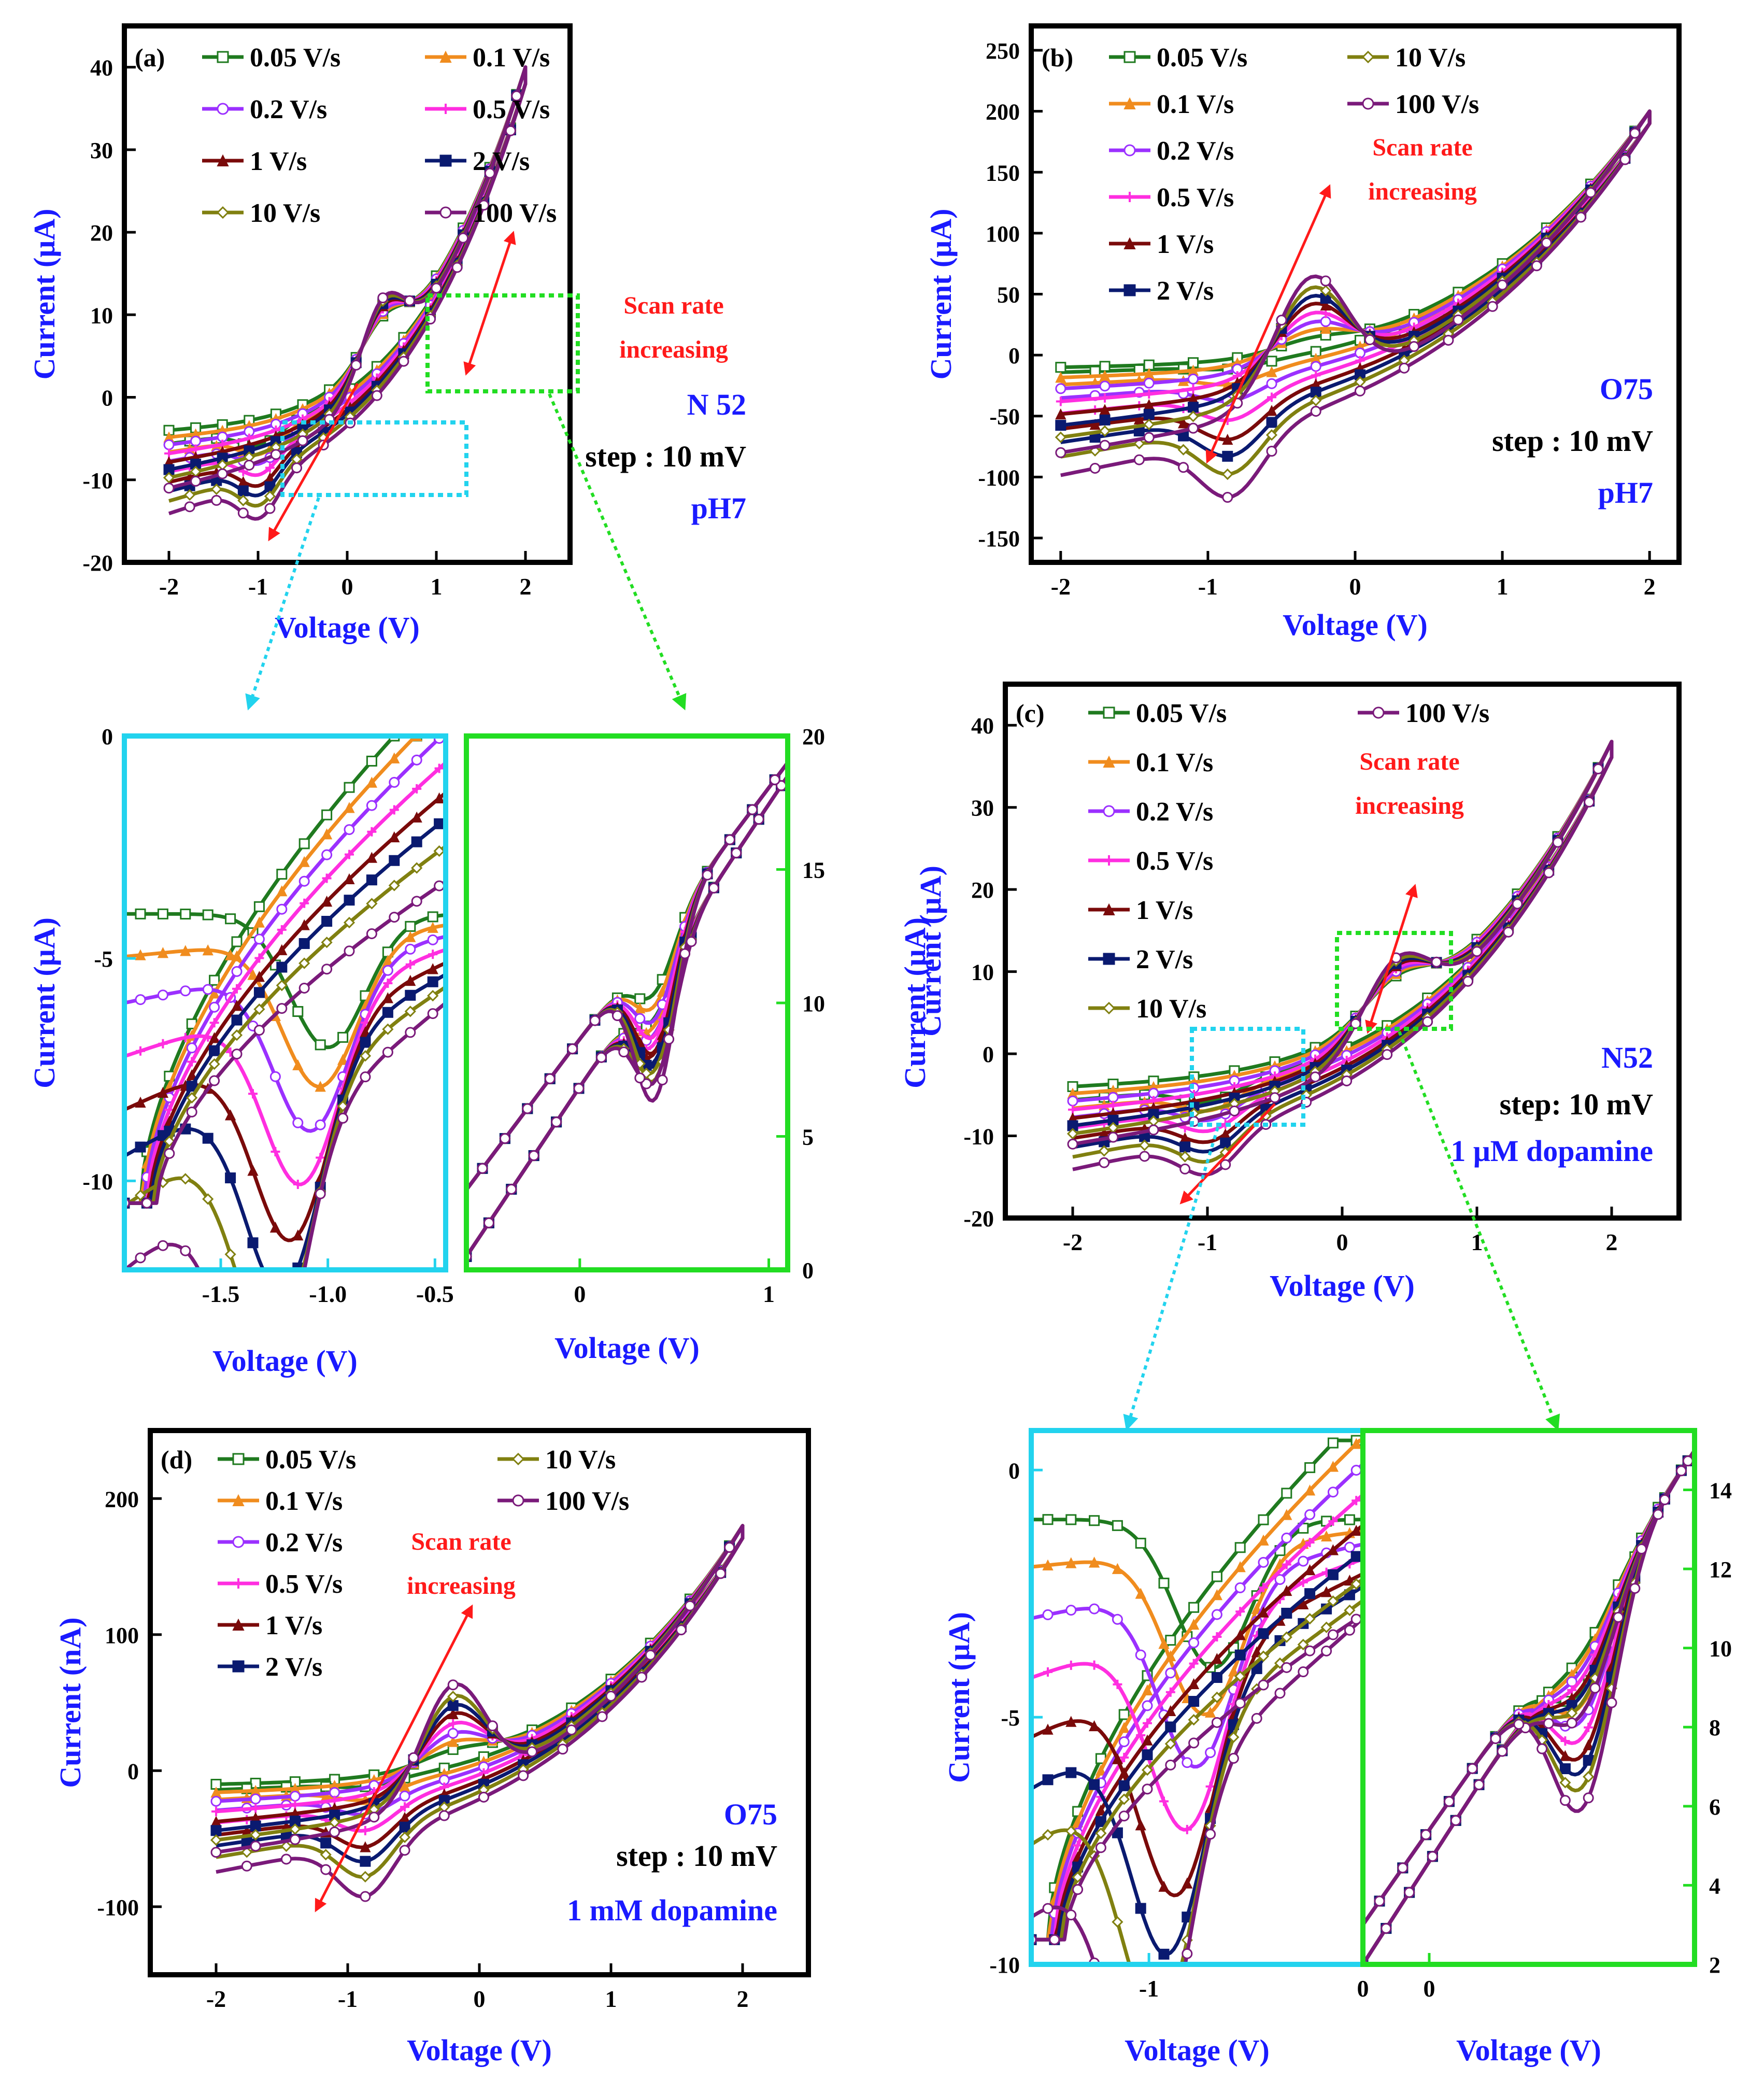 Image resolution: width=1764 pixels, height=2081 pixels. Describe the element at coordinates (999, 538) in the screenshot. I see `y-tick-label: -150` at that location.